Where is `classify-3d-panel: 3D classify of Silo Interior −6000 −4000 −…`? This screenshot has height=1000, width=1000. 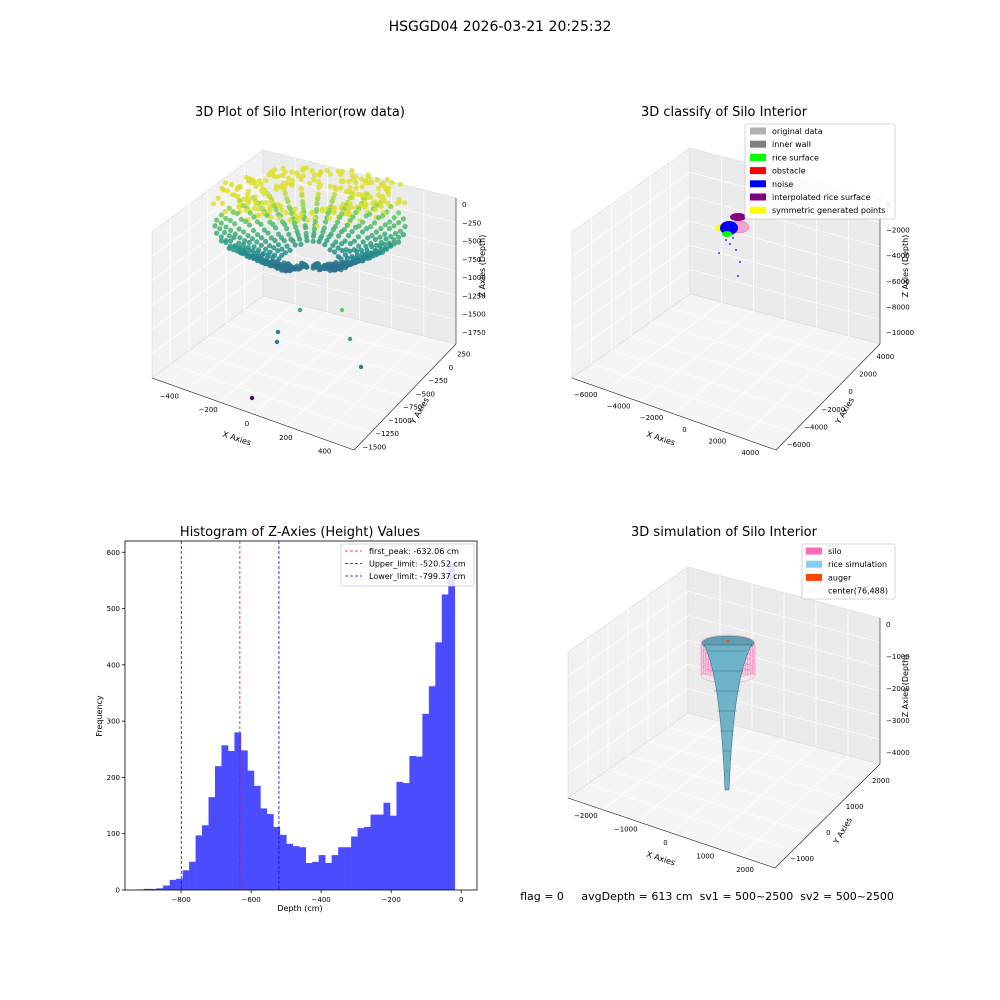
classify-3d-panel: 3D classify of Silo Interior −6000 −4000 −… is located at coordinates (742, 281).